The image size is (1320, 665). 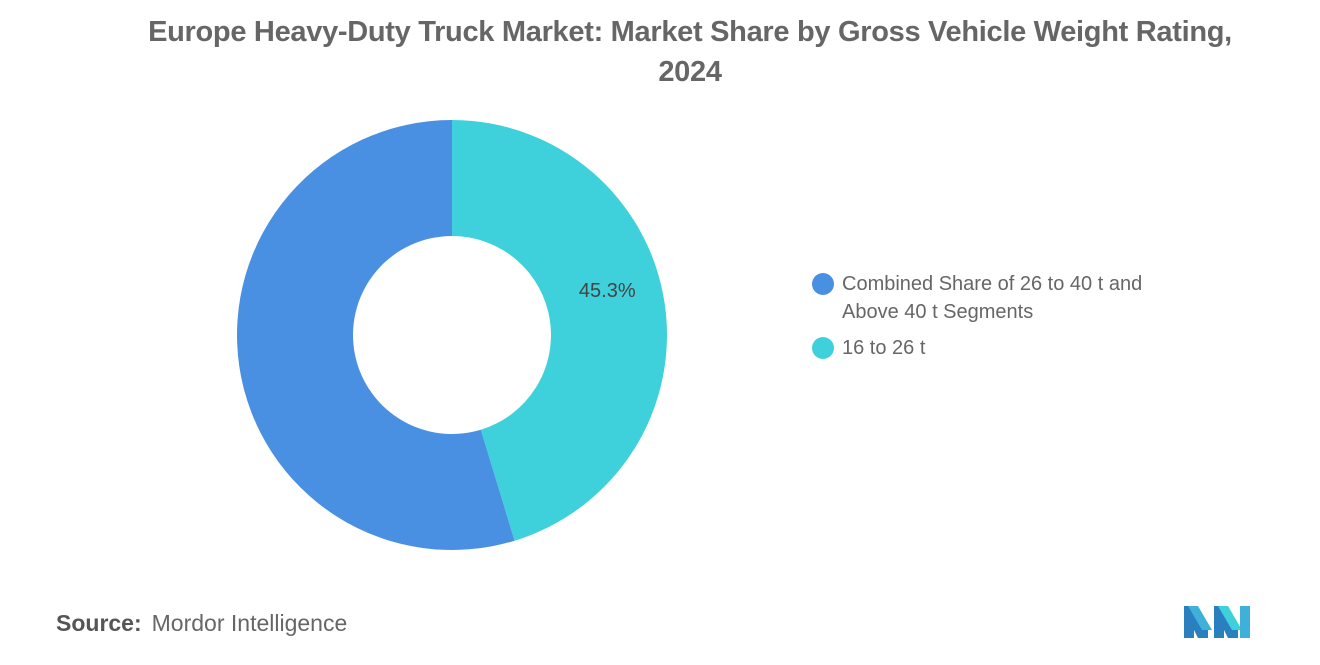 I want to click on mordor-intelligence-logo-icon, so click(x=1217, y=622).